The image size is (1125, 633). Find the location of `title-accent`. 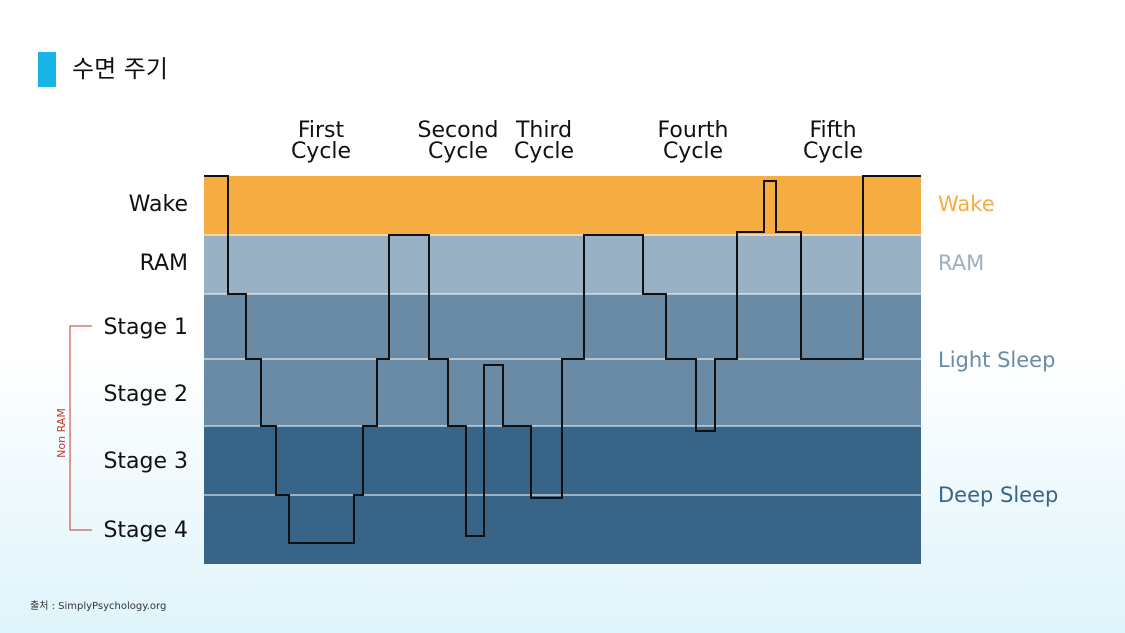

title-accent is located at coordinates (47, 69).